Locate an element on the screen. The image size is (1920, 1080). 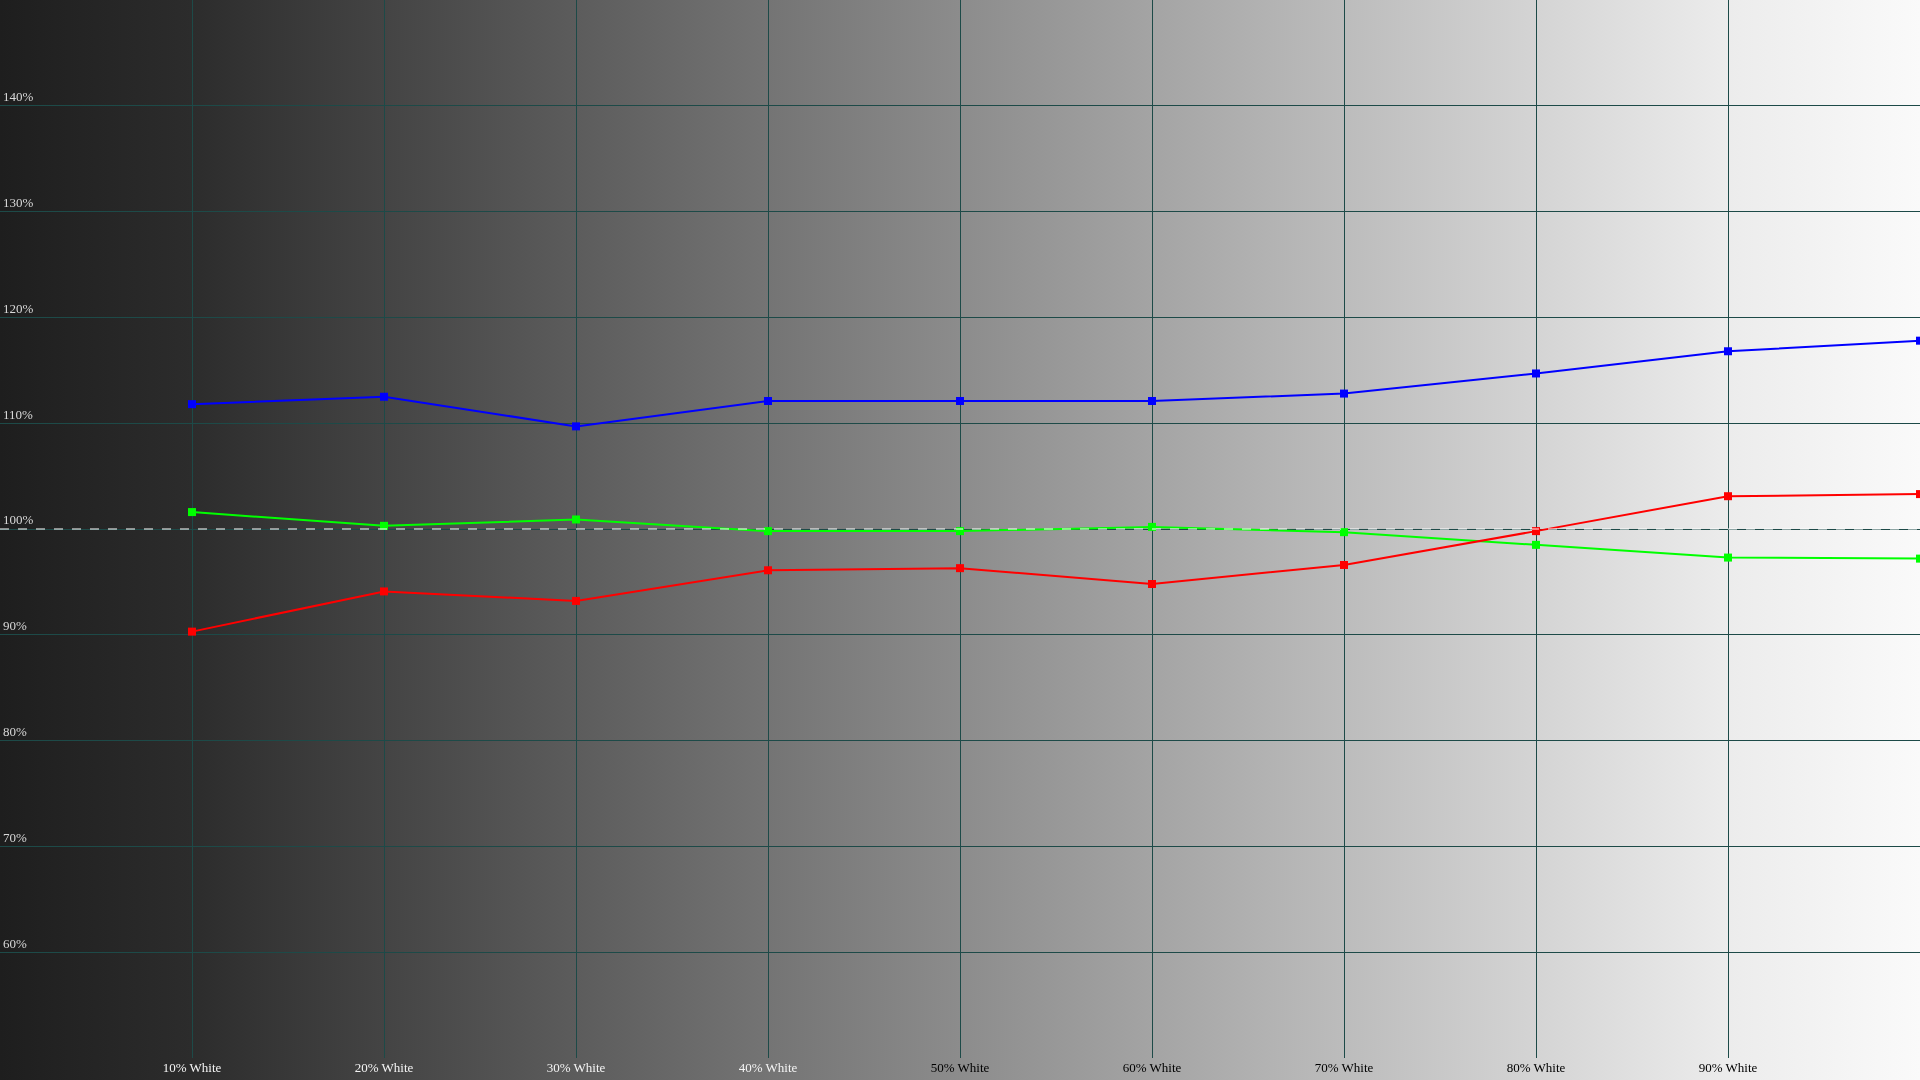
x-tick-label: 60% White is located at coordinates (1152, 1067).